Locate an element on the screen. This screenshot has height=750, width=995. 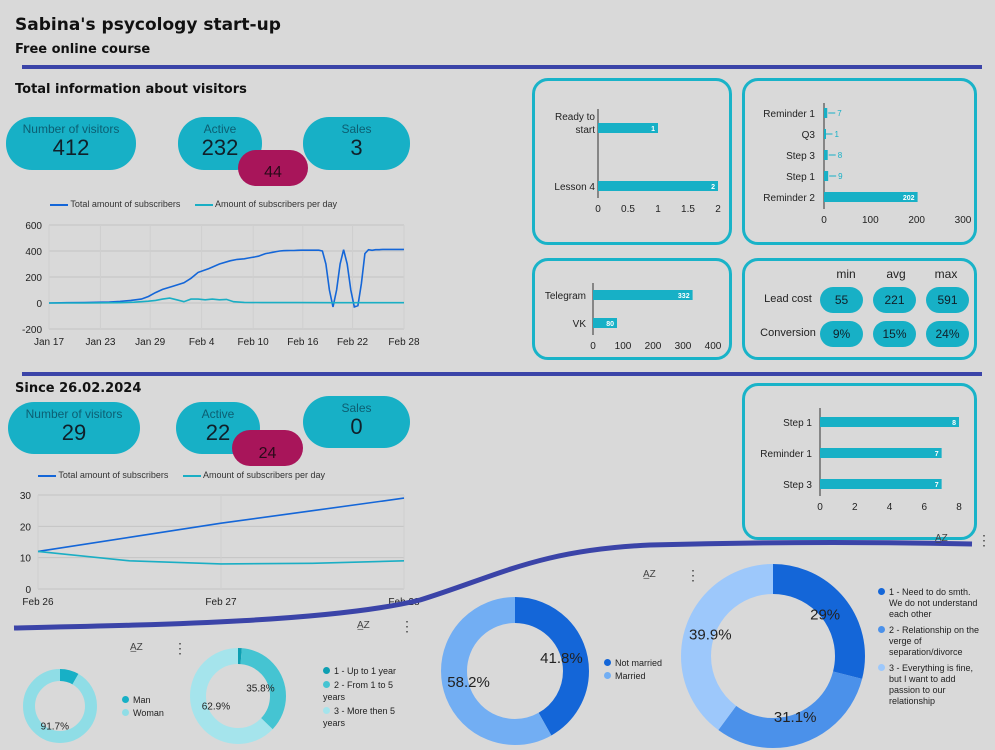
conversion-avg: 15% is located at coordinates (894, 334).